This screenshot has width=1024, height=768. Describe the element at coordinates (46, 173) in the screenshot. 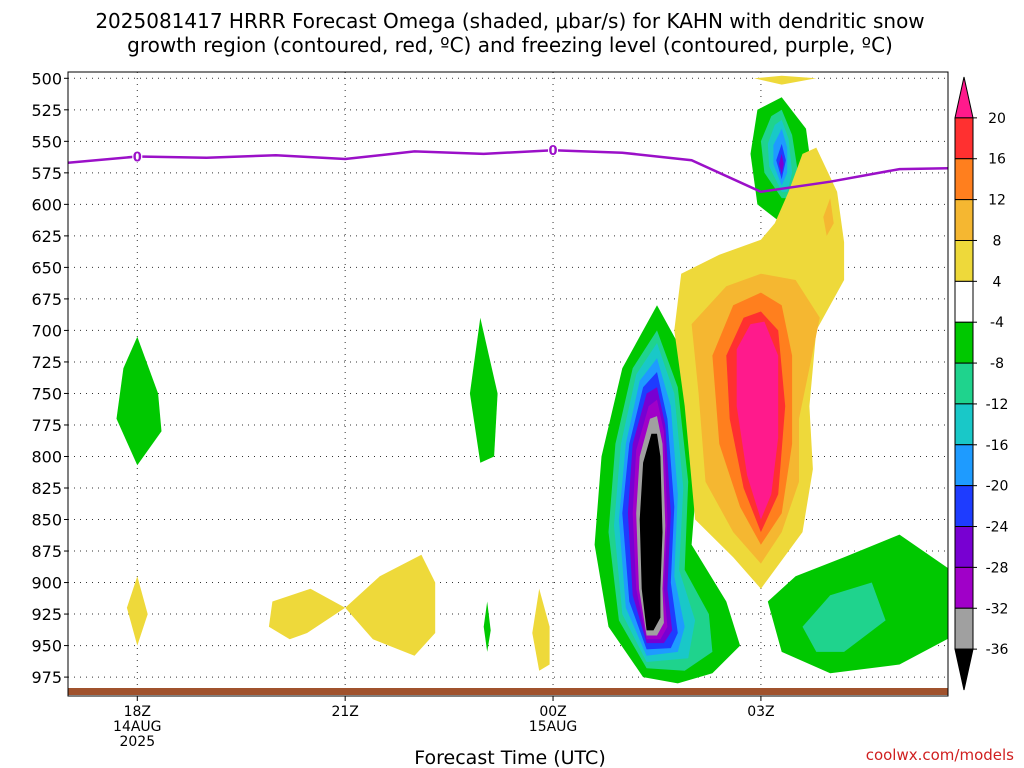

I see `y-tick-label-575: 575` at that location.